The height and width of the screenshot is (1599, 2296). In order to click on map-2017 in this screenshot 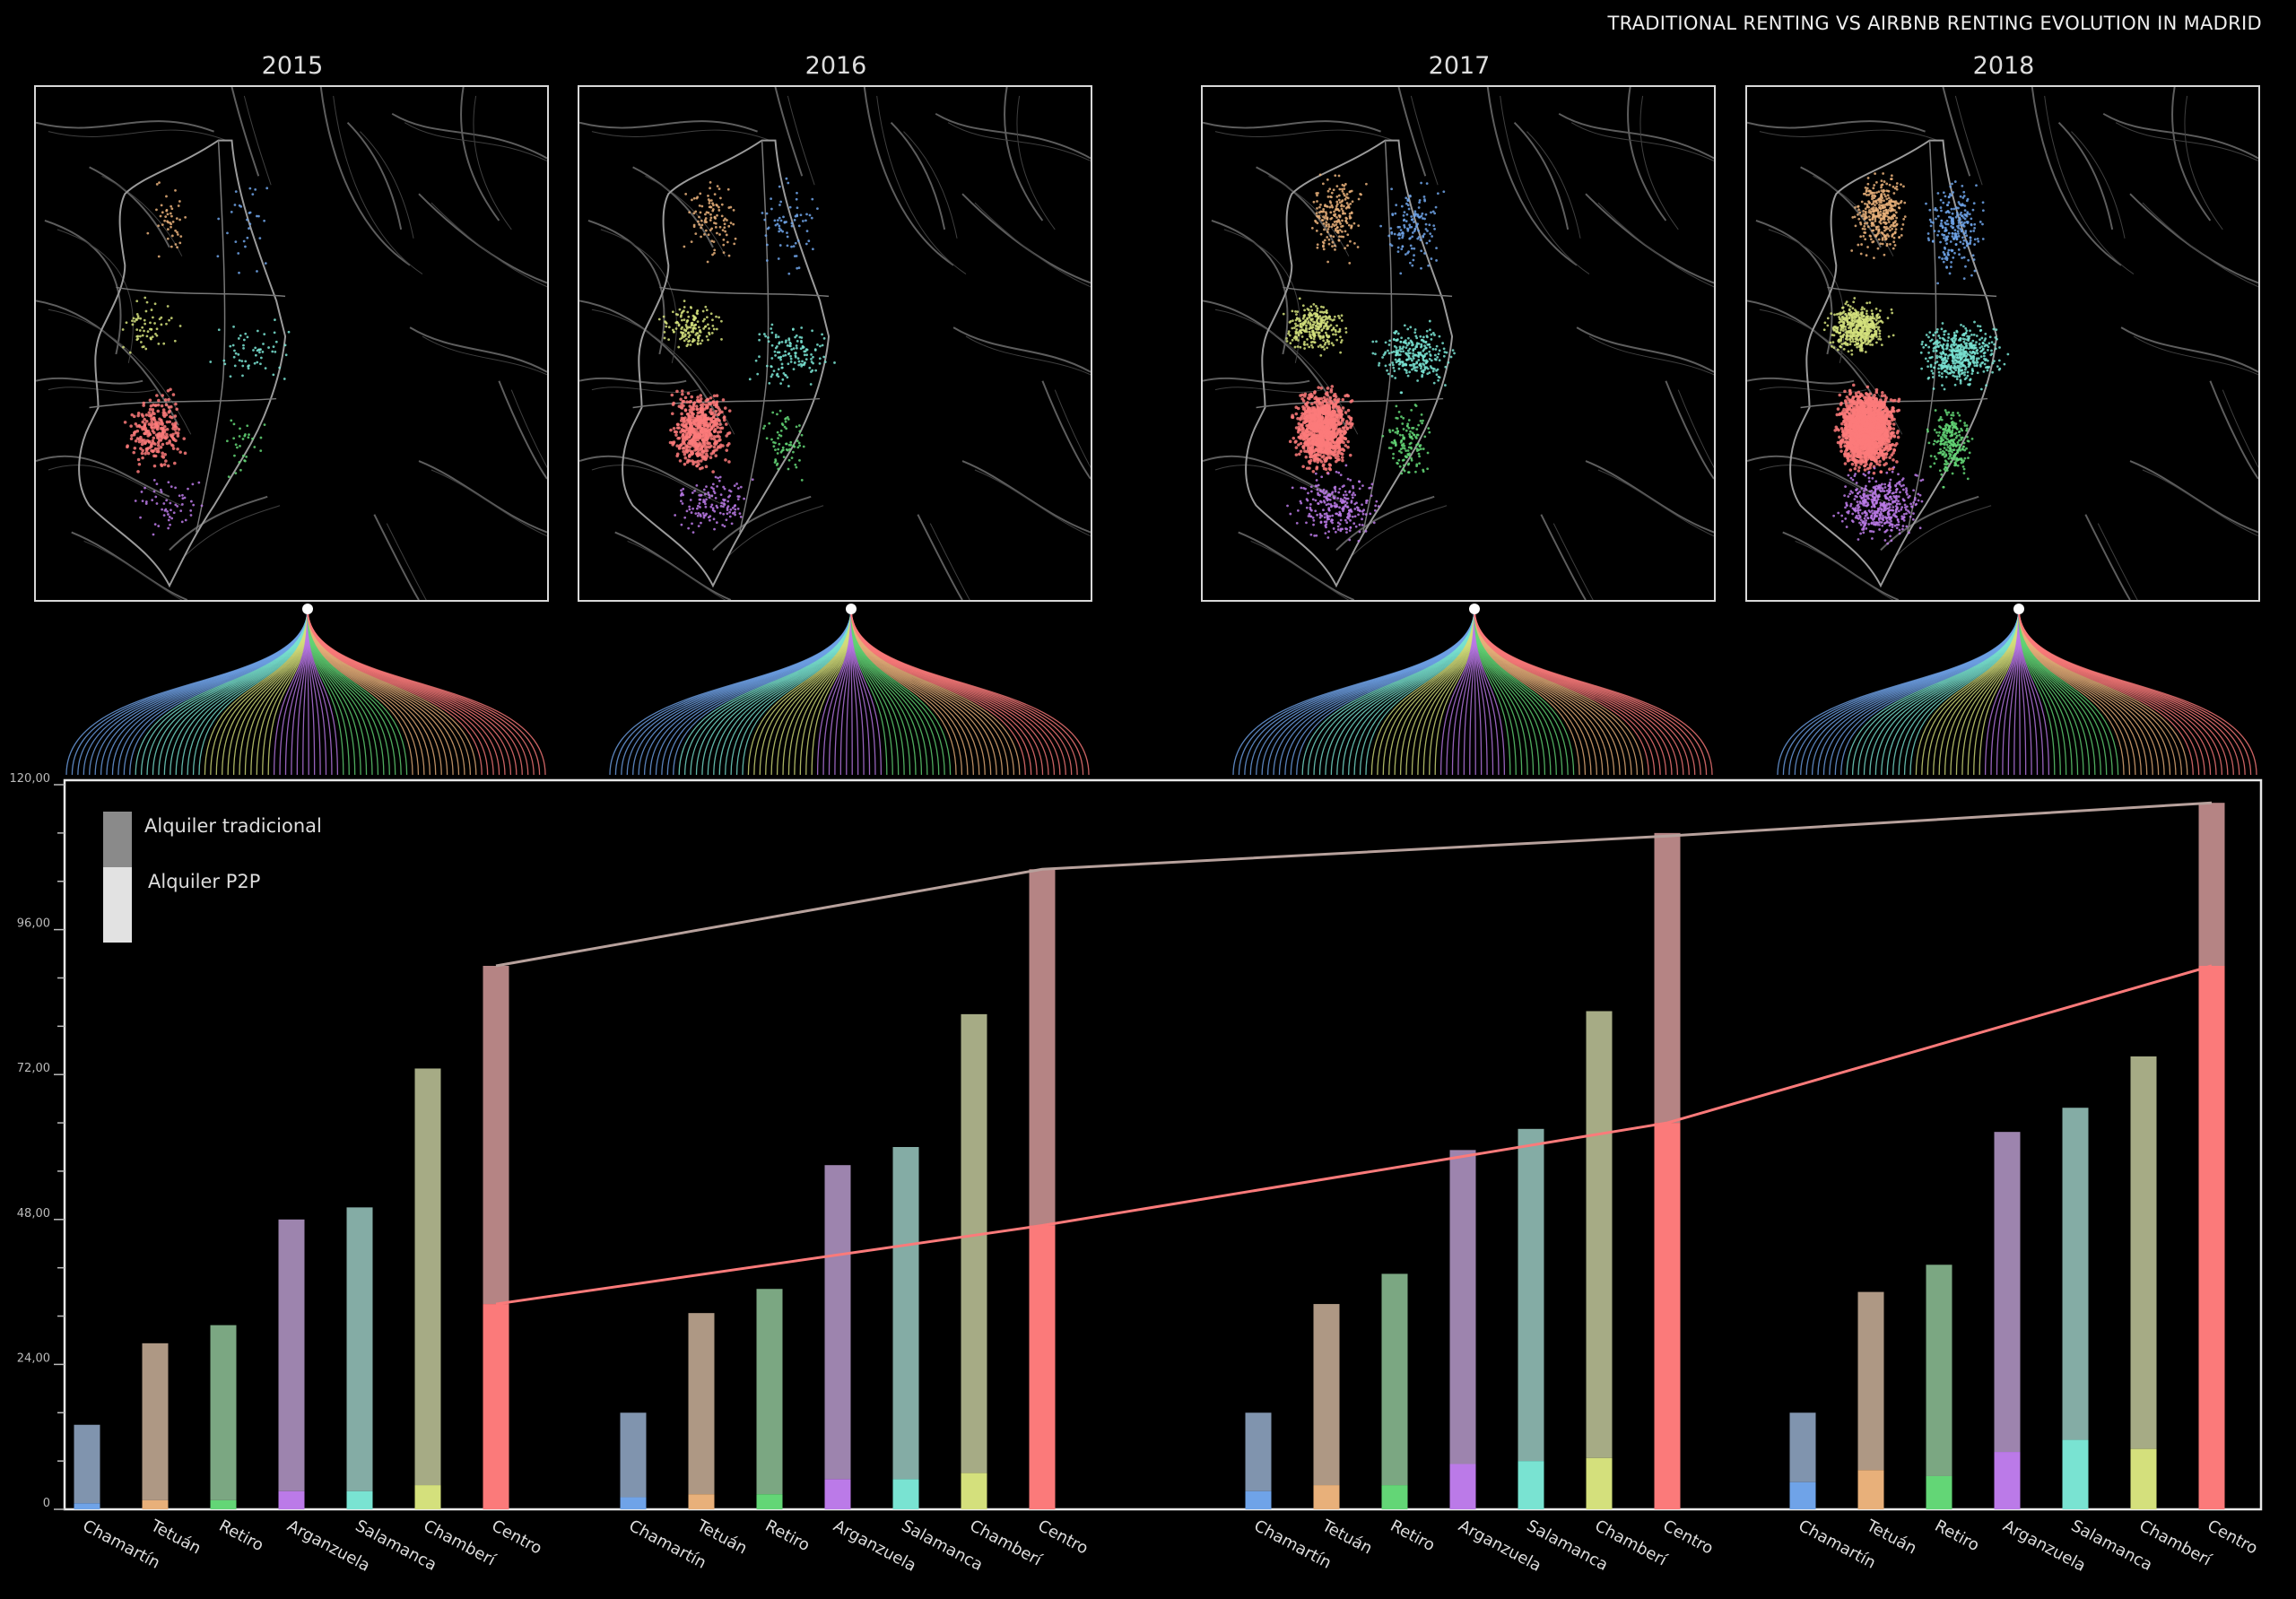, I will do `click(1458, 344)`.